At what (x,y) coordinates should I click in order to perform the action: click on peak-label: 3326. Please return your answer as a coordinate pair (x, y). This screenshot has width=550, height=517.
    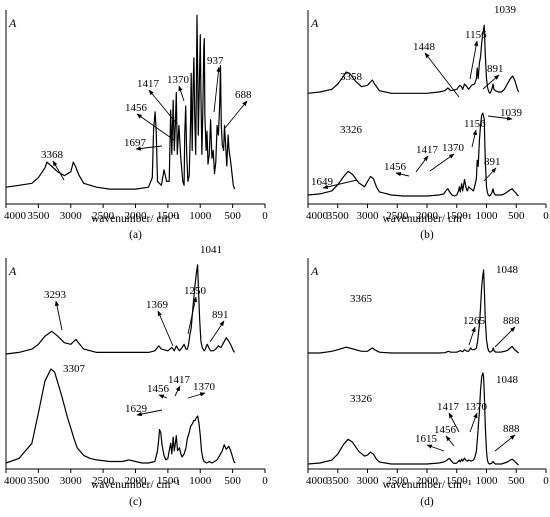
    Looking at the image, I should click on (351, 130).